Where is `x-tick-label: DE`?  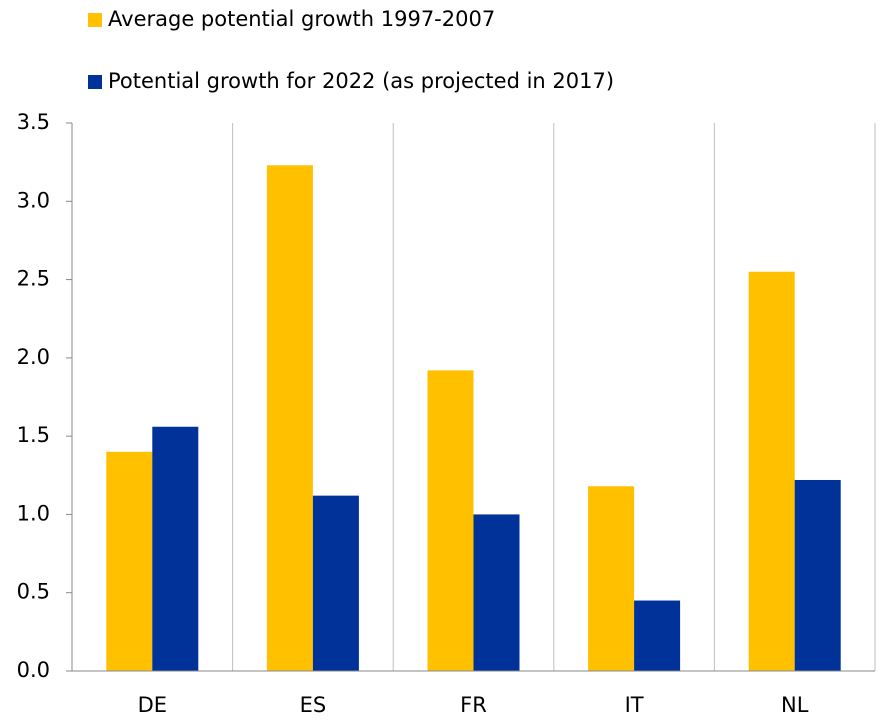 x-tick-label: DE is located at coordinates (152, 705).